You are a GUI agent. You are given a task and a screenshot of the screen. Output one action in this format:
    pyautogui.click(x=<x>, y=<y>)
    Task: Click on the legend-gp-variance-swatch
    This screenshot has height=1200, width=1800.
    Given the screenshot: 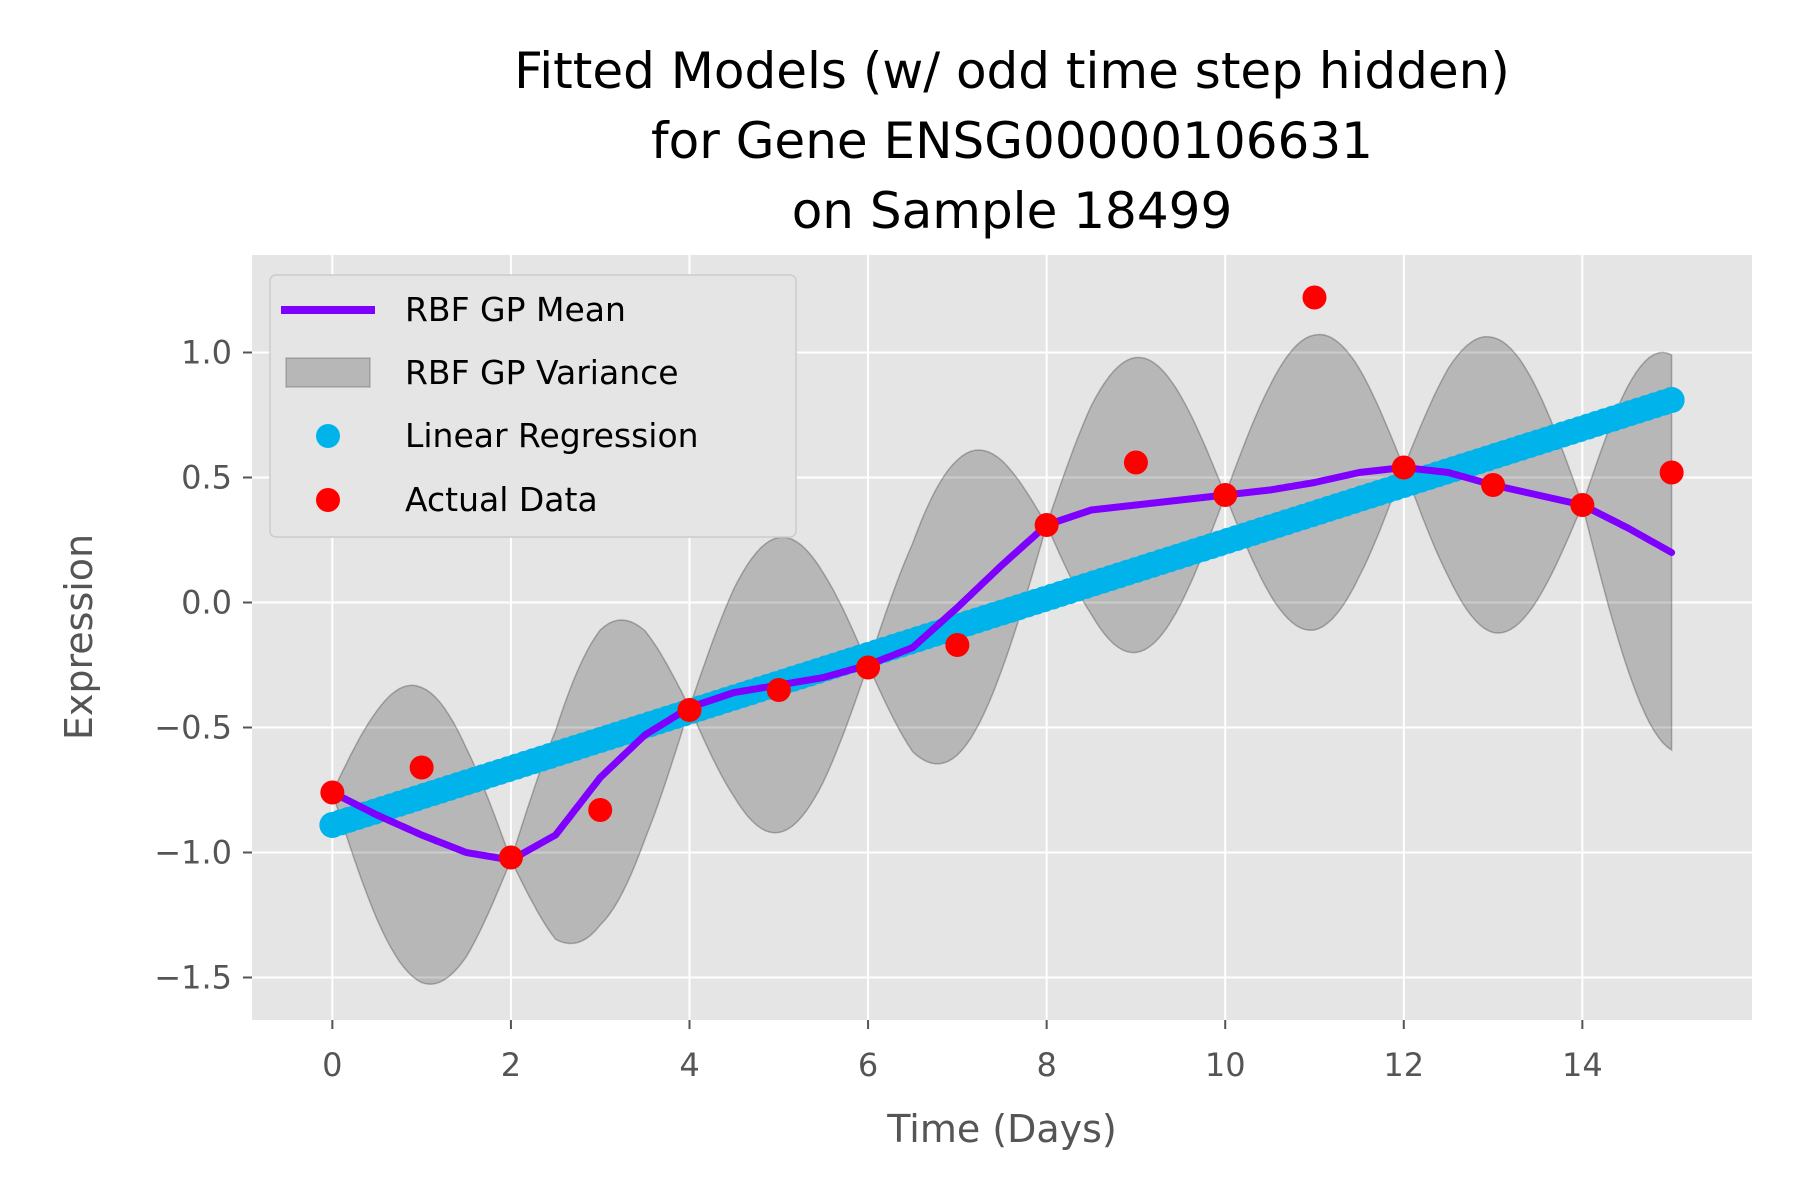 What is the action you would take?
    pyautogui.click(x=328, y=372)
    